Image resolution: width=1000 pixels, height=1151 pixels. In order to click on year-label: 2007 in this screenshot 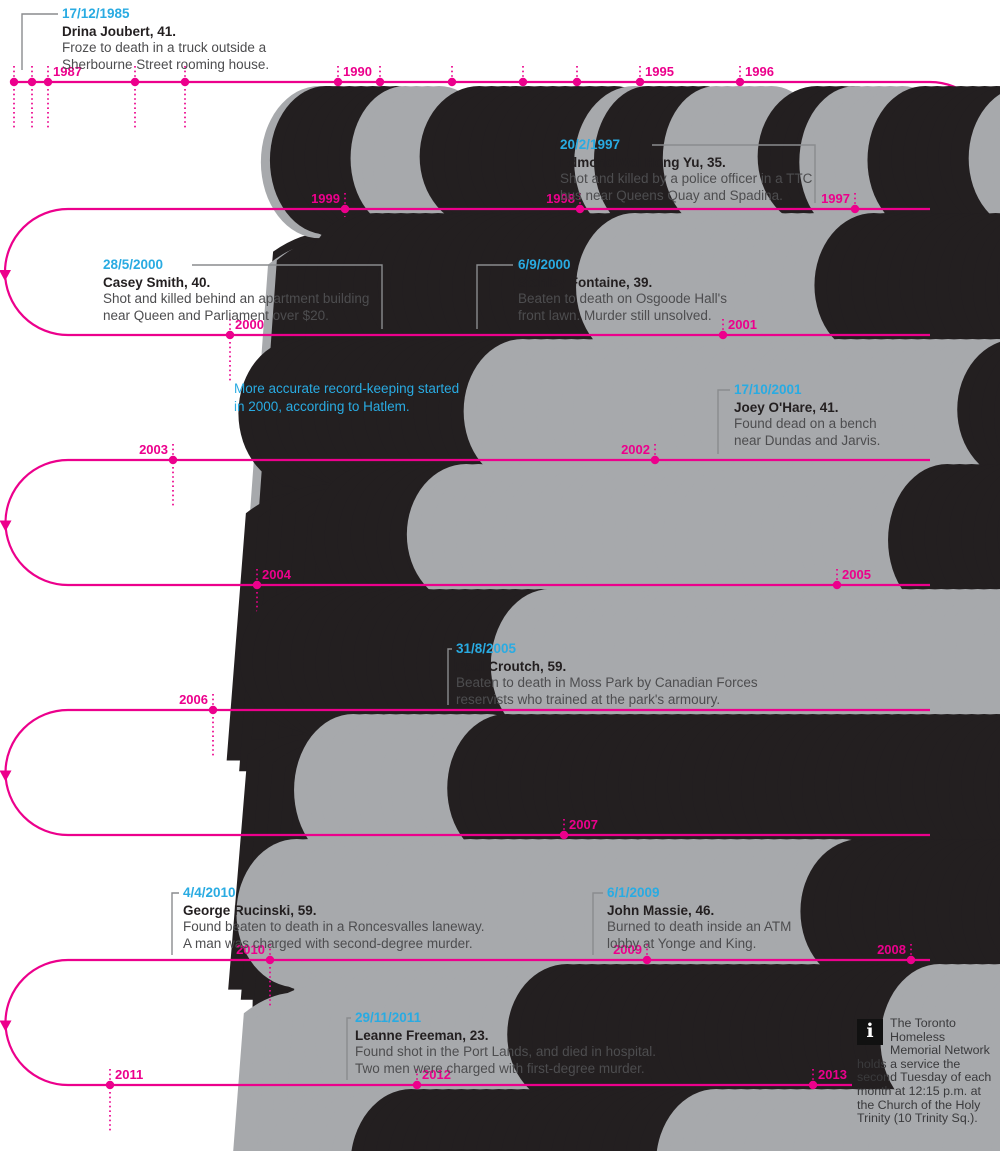, I will do `click(583, 824)`.